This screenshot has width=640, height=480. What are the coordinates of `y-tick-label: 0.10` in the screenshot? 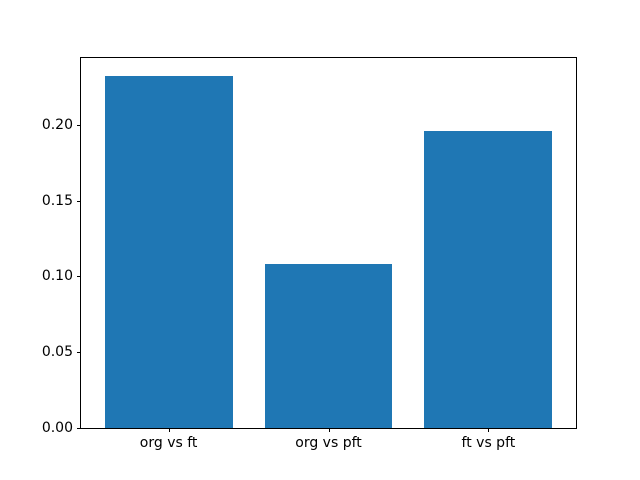 It's located at (57, 276).